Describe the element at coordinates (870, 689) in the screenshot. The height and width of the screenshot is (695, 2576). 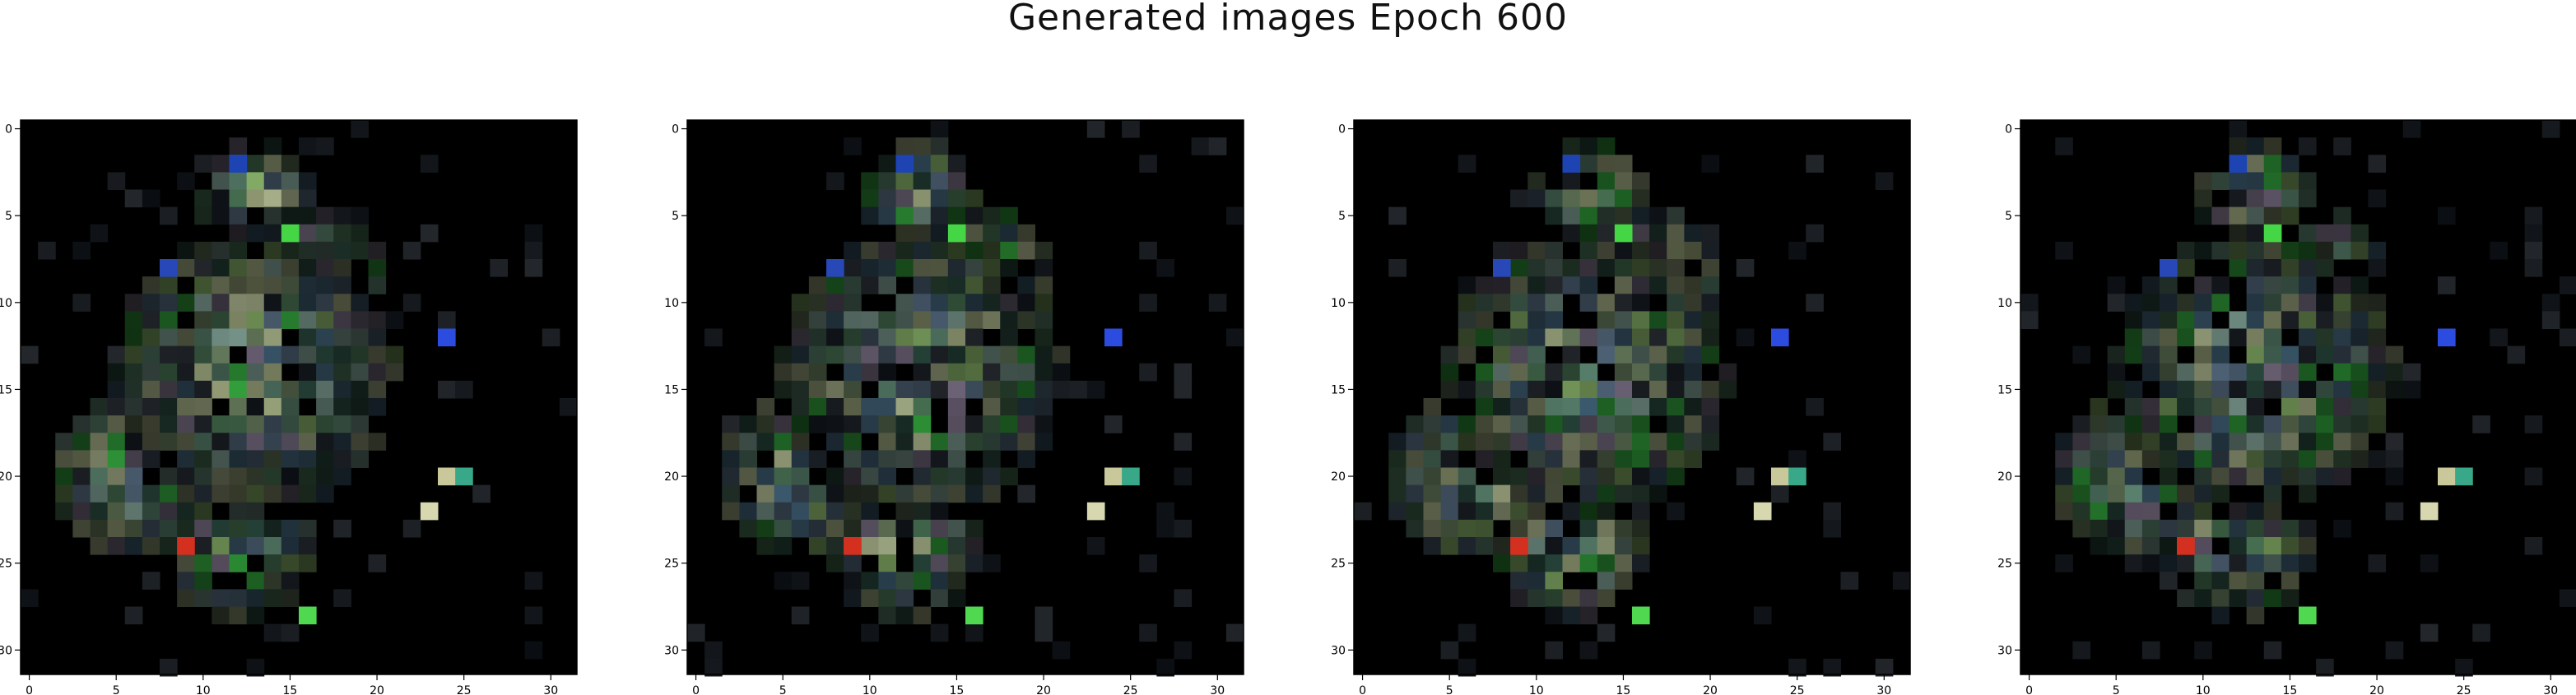
I see `x-tick-label: 10` at that location.